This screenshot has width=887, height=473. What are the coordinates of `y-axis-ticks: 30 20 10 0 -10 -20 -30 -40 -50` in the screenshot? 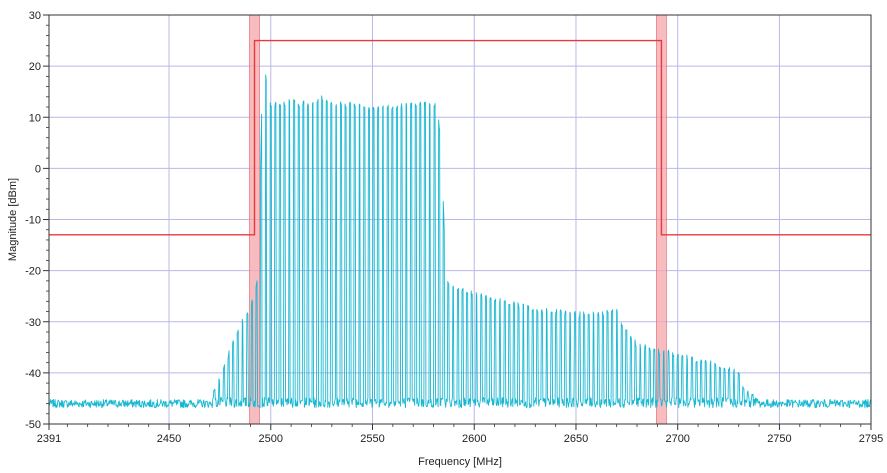 It's located at (37, 220).